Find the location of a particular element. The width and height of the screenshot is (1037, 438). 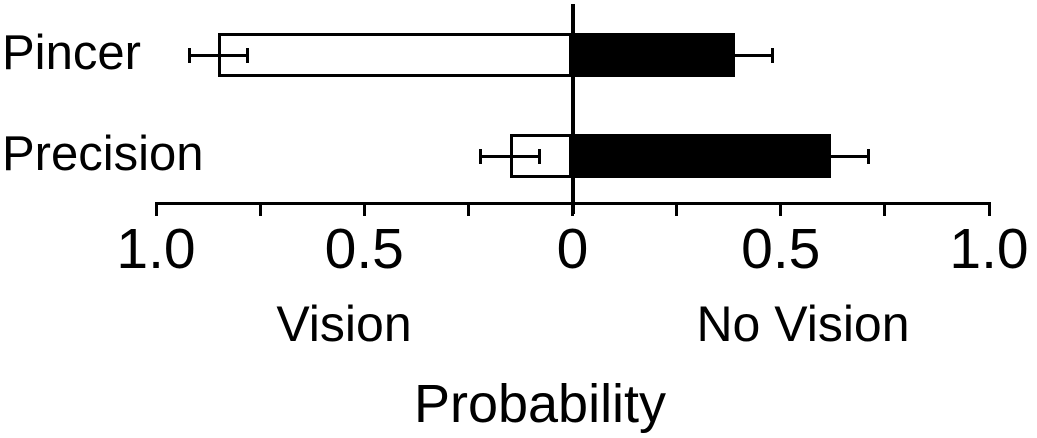

error-bar-pincer-vision is located at coordinates (218, 55).